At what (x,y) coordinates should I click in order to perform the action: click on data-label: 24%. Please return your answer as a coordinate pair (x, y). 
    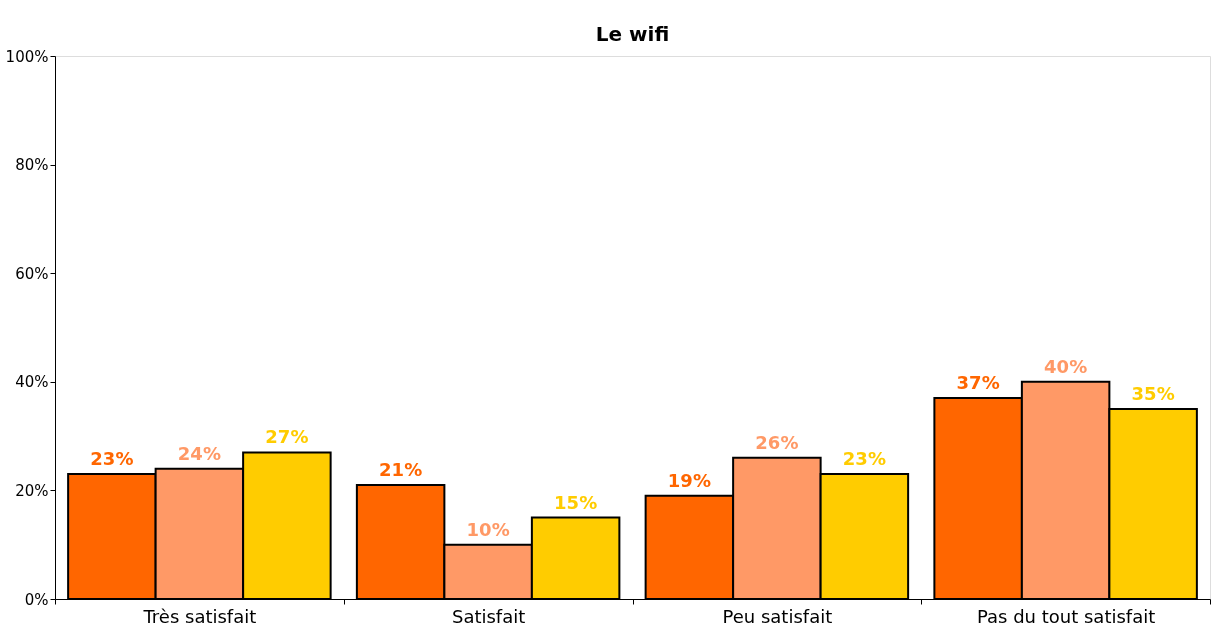
    Looking at the image, I should click on (199, 453).